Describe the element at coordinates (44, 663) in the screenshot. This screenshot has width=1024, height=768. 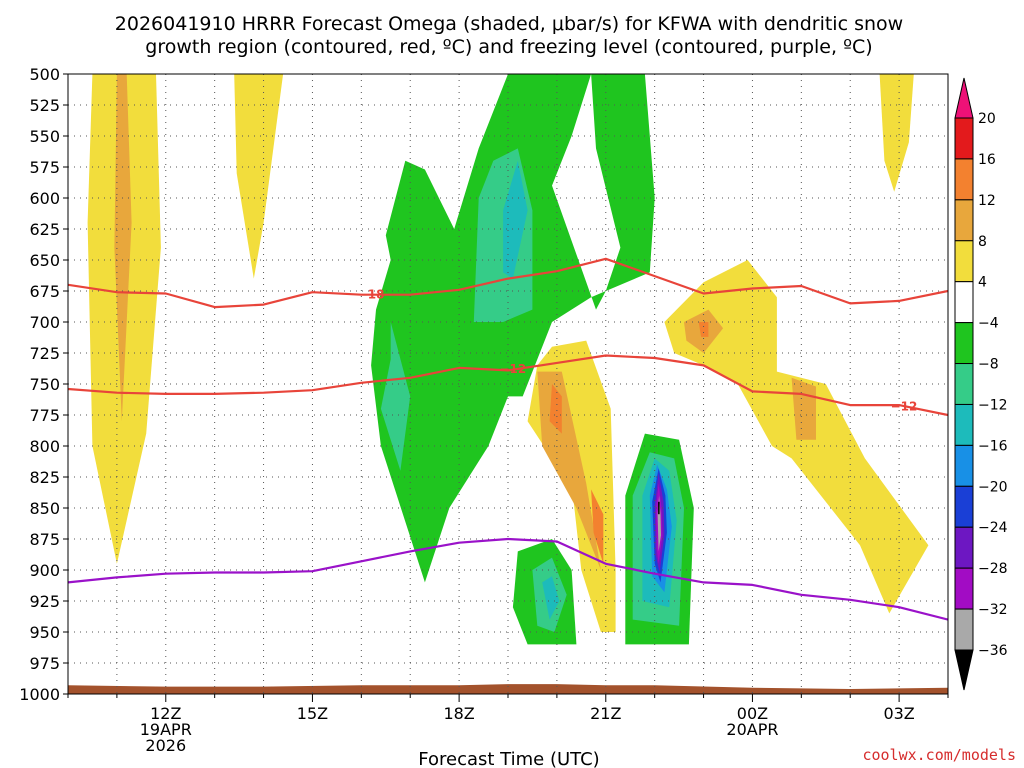
I see `y-tick-975: 975` at that location.